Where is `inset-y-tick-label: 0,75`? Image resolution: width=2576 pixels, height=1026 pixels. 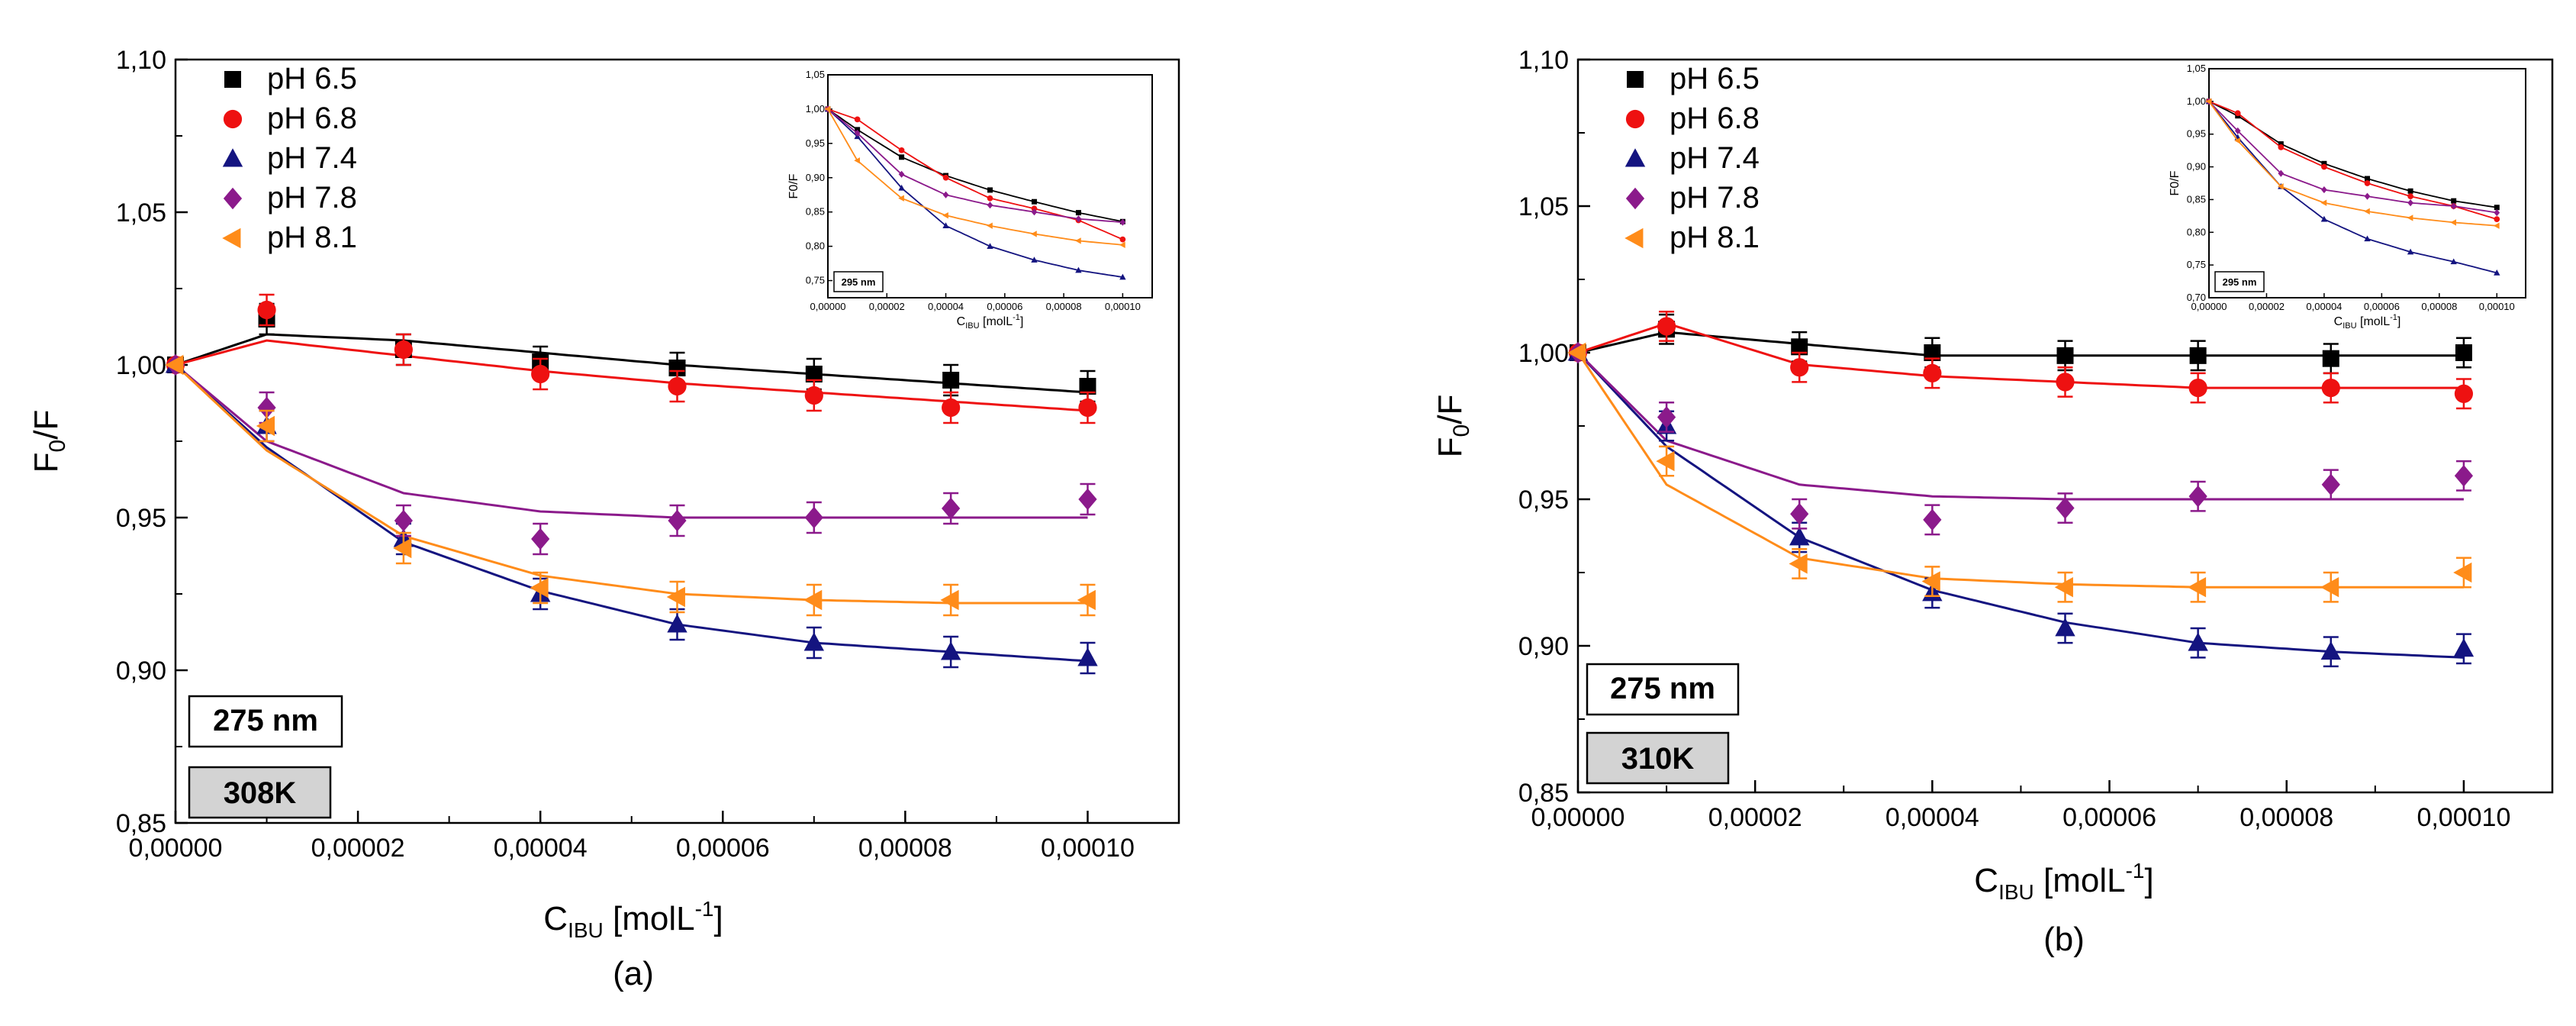
inset-y-tick-label: 0,75 is located at coordinates (815, 280).